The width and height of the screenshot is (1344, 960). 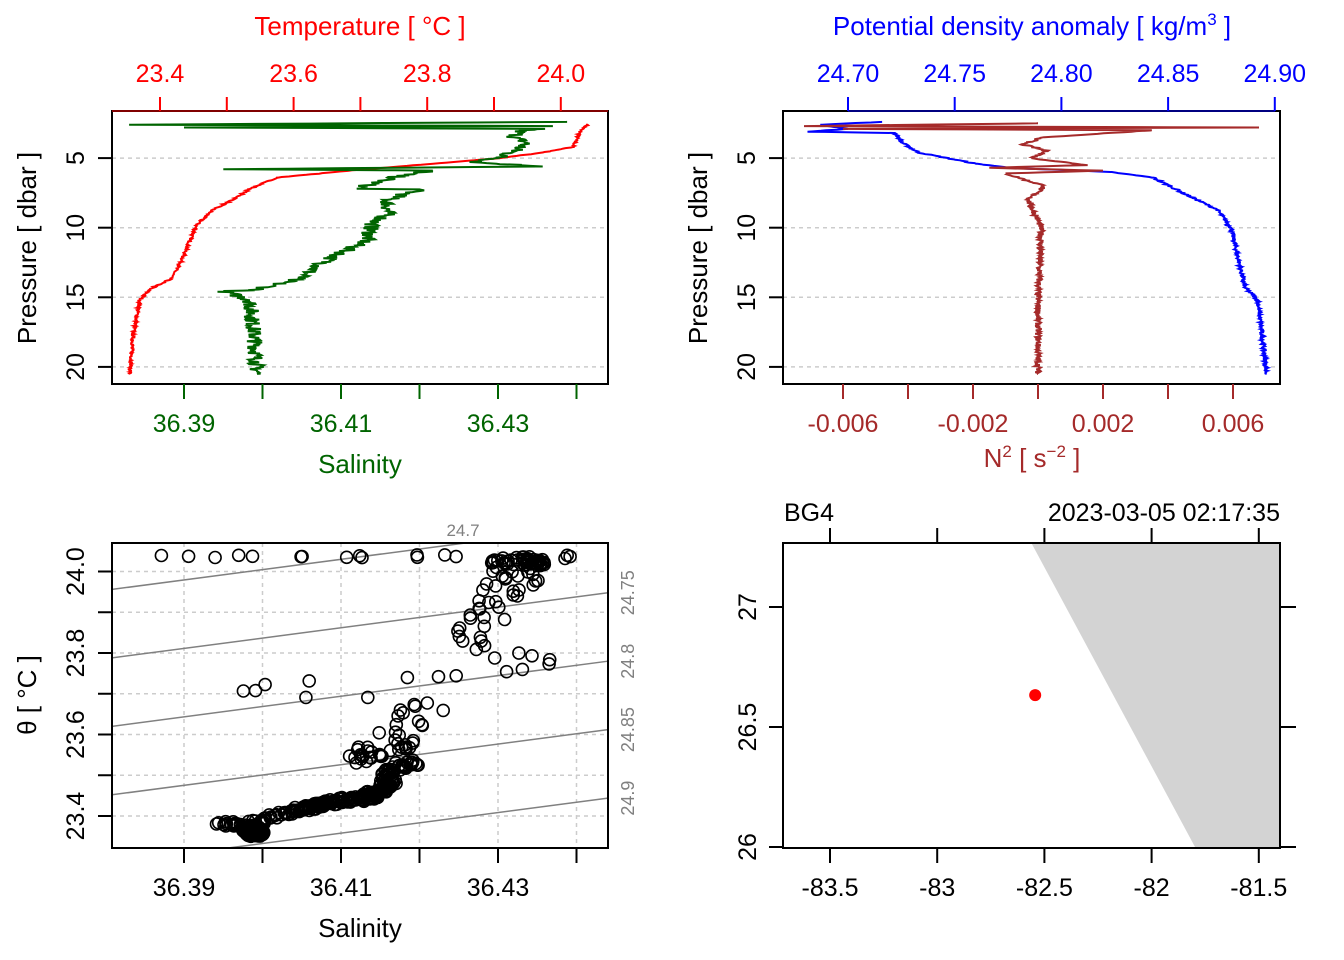 What do you see at coordinates (973, 424) in the screenshot?
I see `n2-tick-label: -0.002` at bounding box center [973, 424].